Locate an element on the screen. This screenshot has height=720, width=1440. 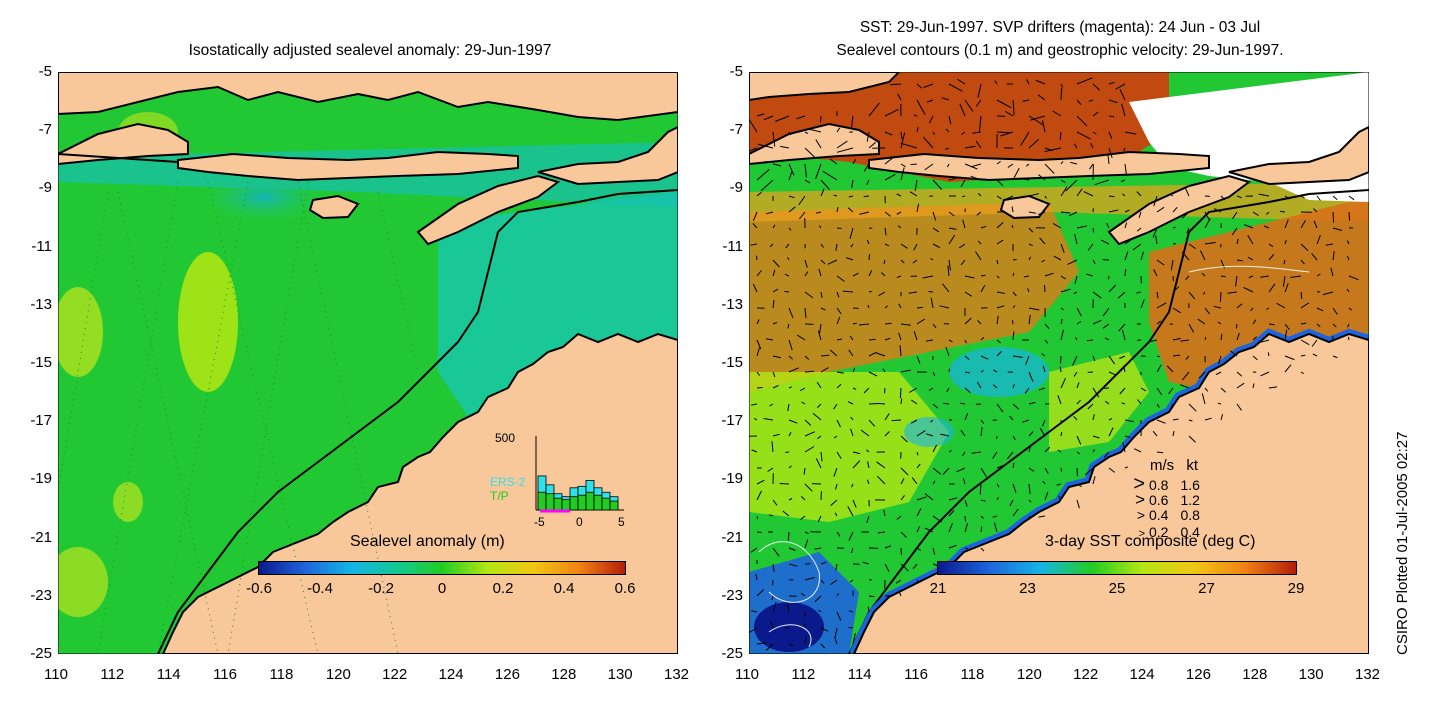
y-tick-label: -25 is located at coordinates (732, 653).